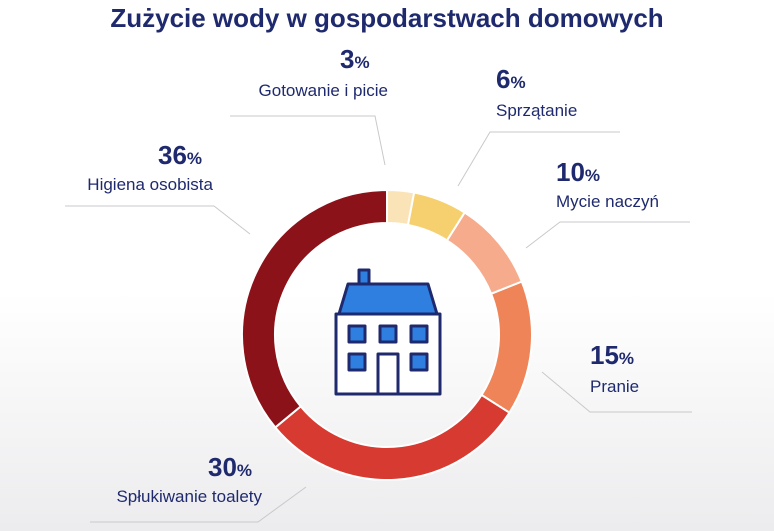 The height and width of the screenshot is (531, 774). Describe the element at coordinates (578, 172) in the screenshot. I see `value-label-mycie-naczyn: 10%` at that location.